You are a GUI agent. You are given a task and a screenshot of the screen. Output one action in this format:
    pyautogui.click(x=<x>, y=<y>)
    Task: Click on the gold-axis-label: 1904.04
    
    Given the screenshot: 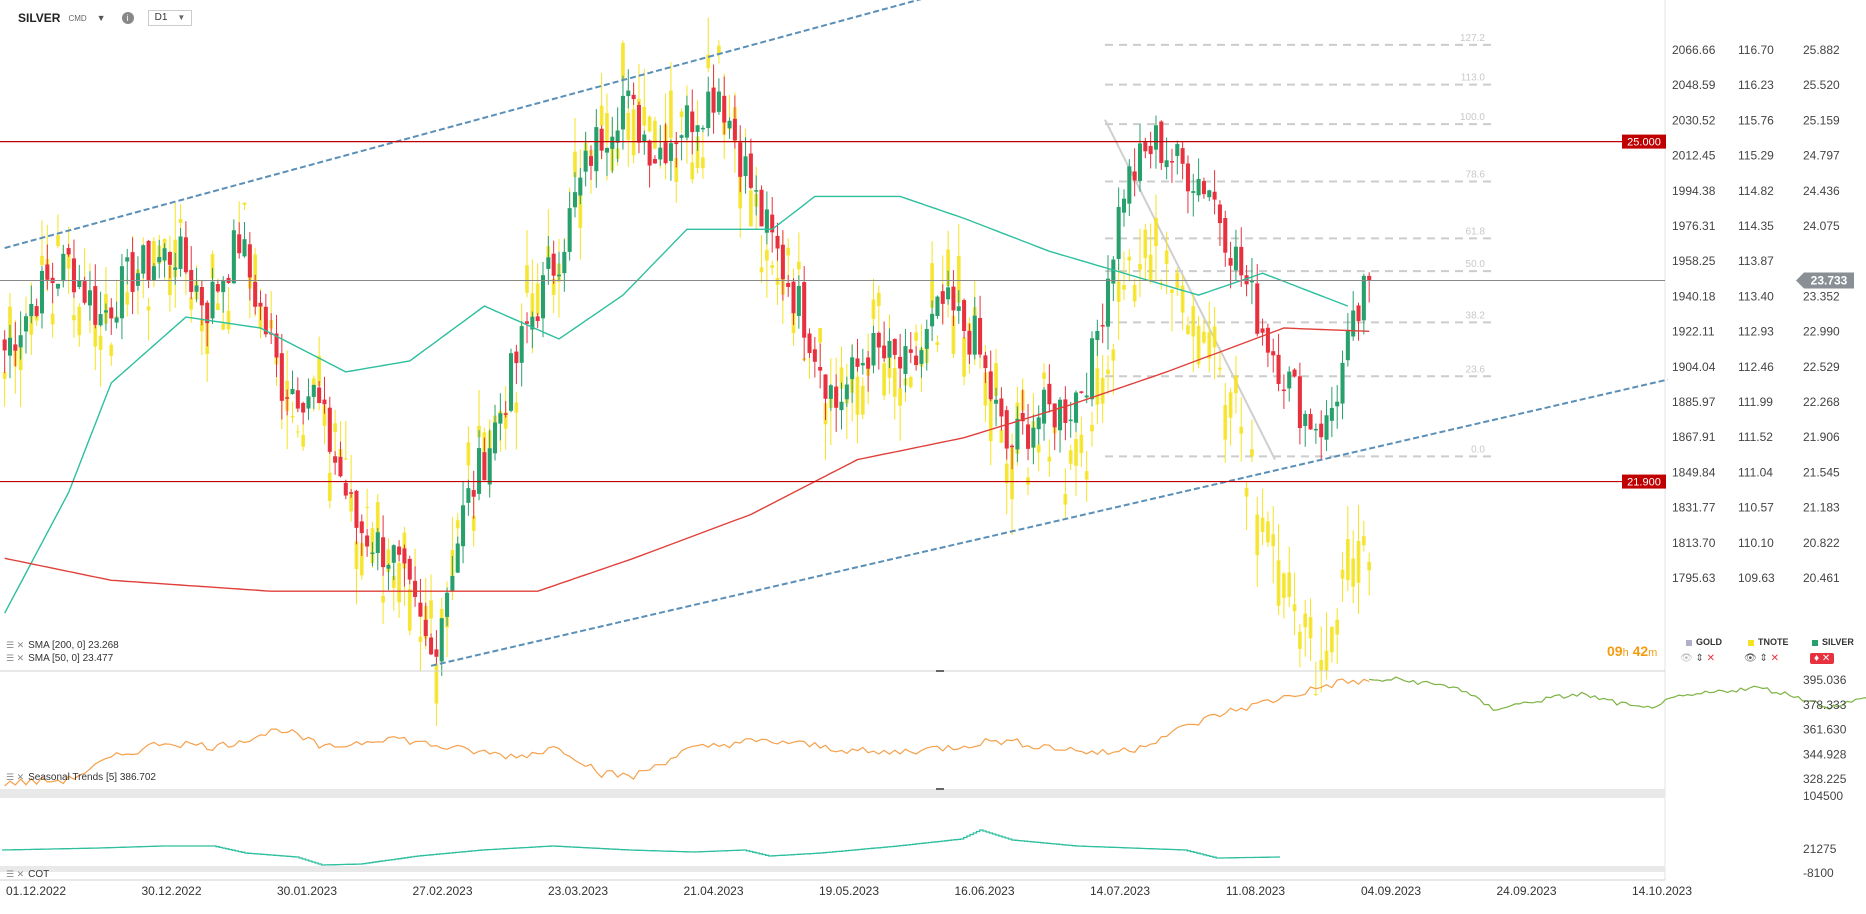 What is the action you would take?
    pyautogui.click(x=1694, y=367)
    